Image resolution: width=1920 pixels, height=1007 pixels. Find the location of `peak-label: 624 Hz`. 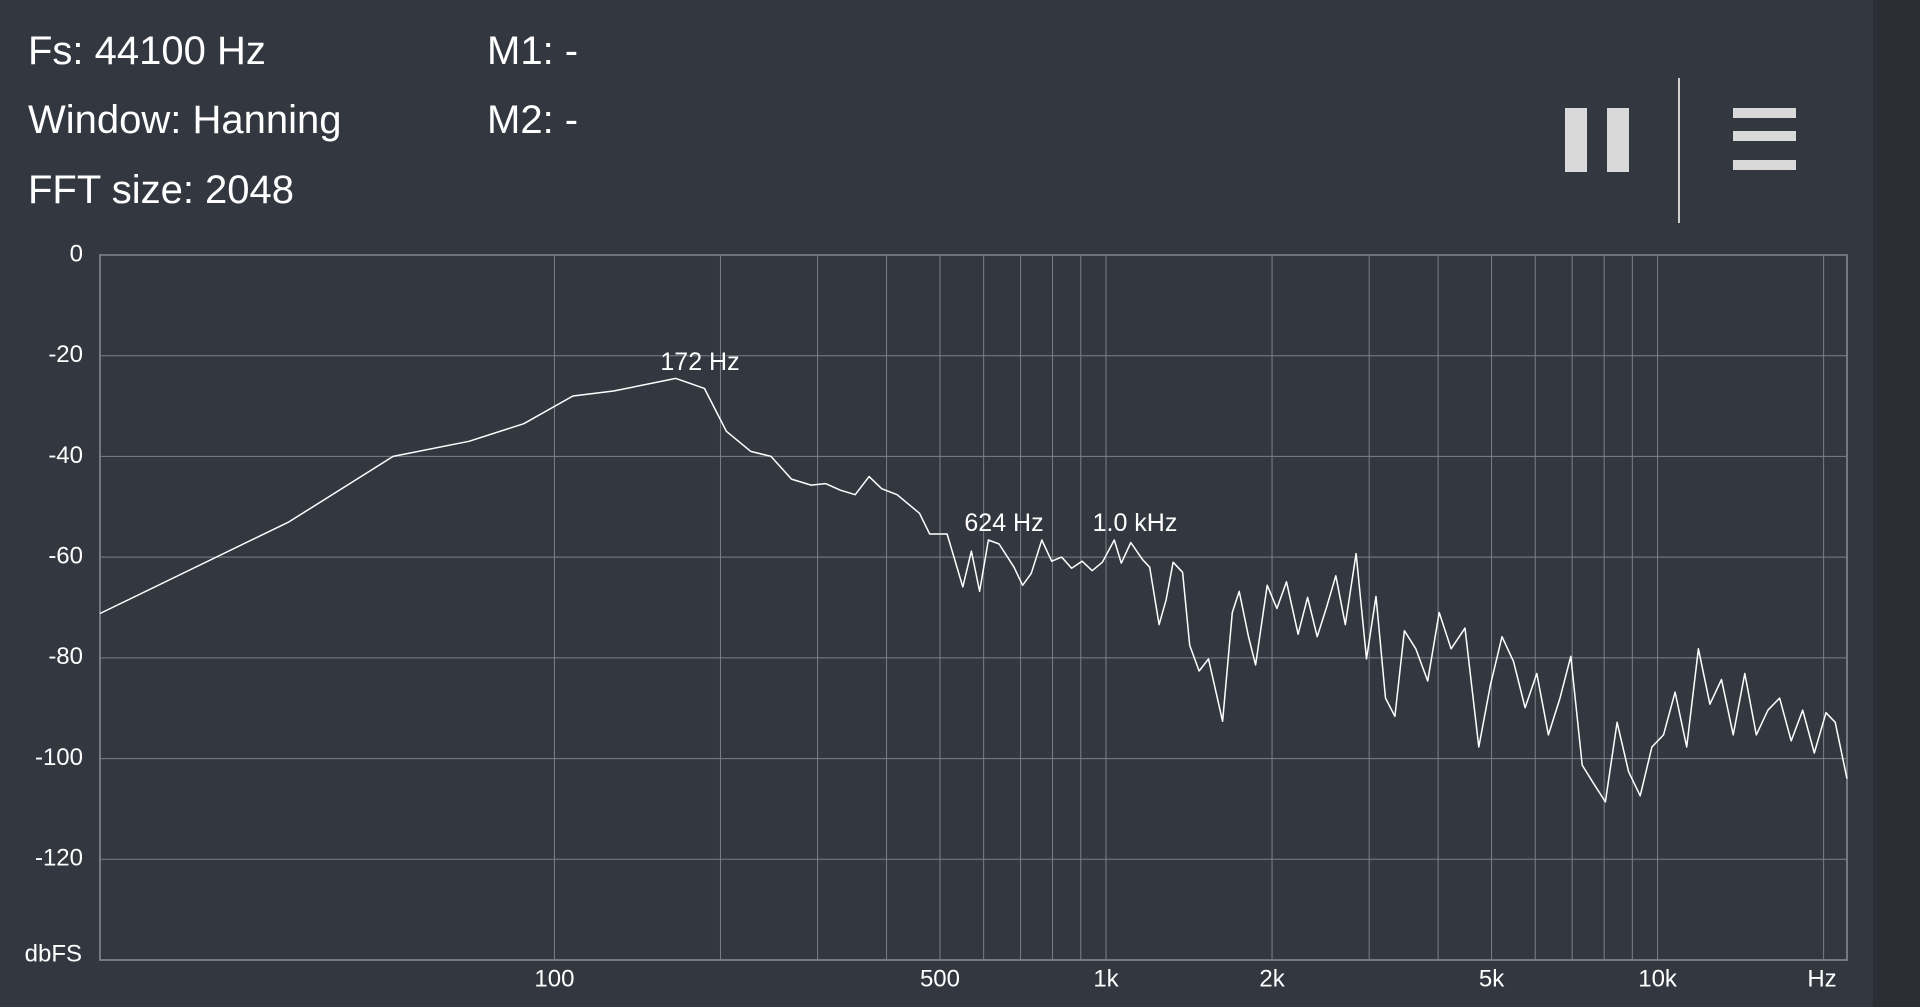

peak-label: 624 Hz is located at coordinates (1003, 523).